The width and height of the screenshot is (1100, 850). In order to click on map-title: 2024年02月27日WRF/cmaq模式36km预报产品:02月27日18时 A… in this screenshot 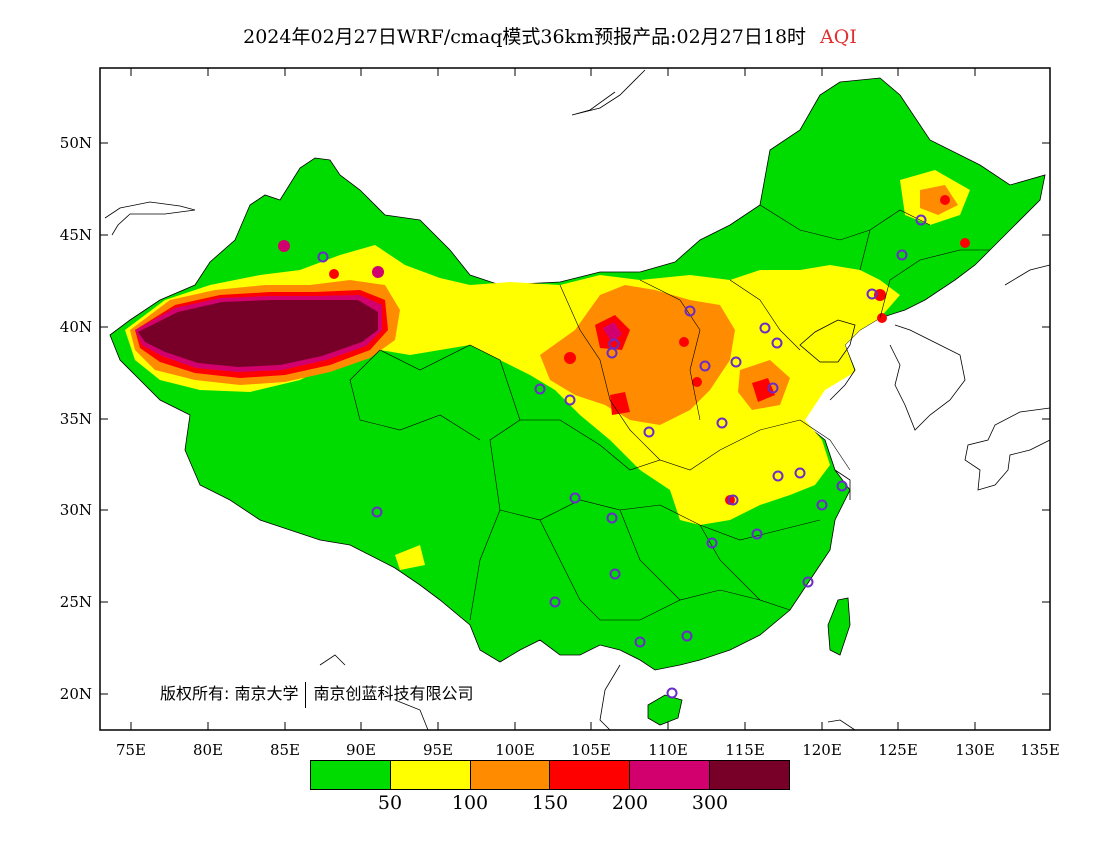, I will do `click(550, 35)`.